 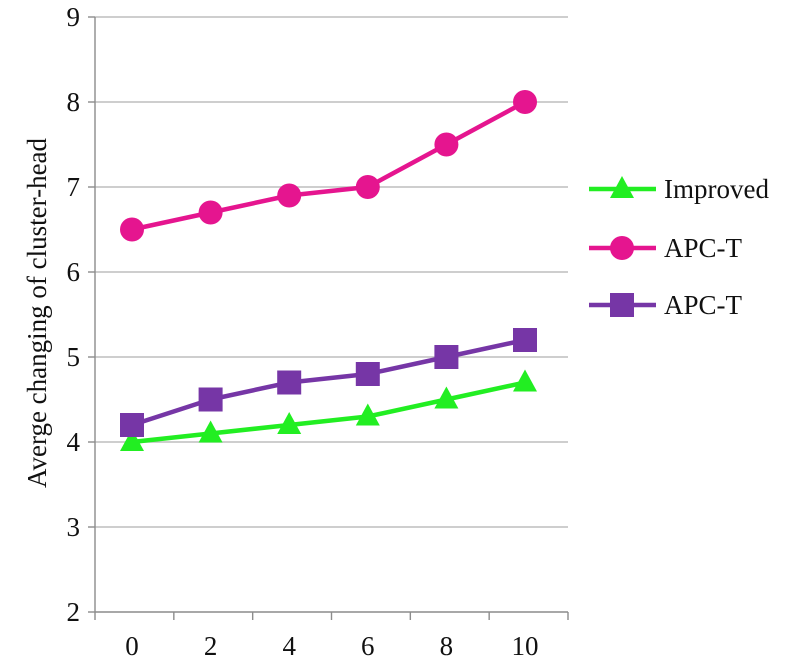 I want to click on y-tick-label: 8, so click(x=74, y=102).